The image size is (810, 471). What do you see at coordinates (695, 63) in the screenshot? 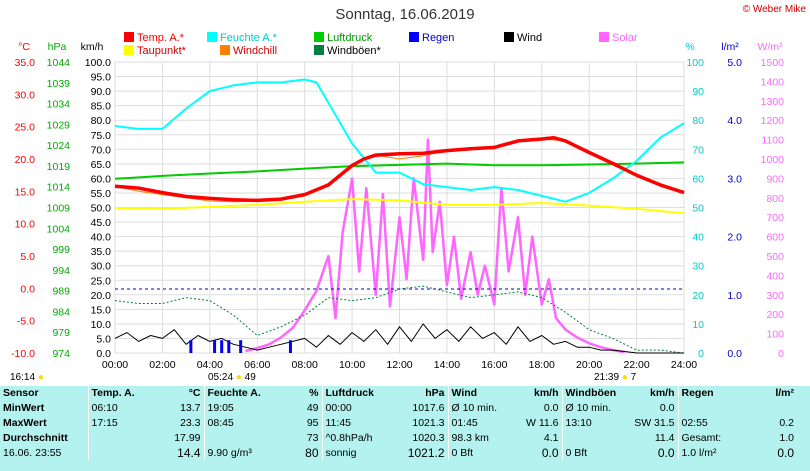
I see `humidity-tick-label: 100` at bounding box center [695, 63].